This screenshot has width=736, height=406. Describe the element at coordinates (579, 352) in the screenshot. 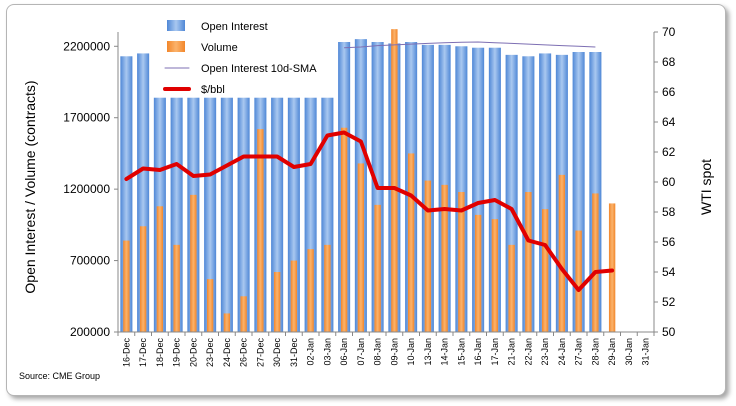

I see `x-tick-label: 27-Jan` at that location.